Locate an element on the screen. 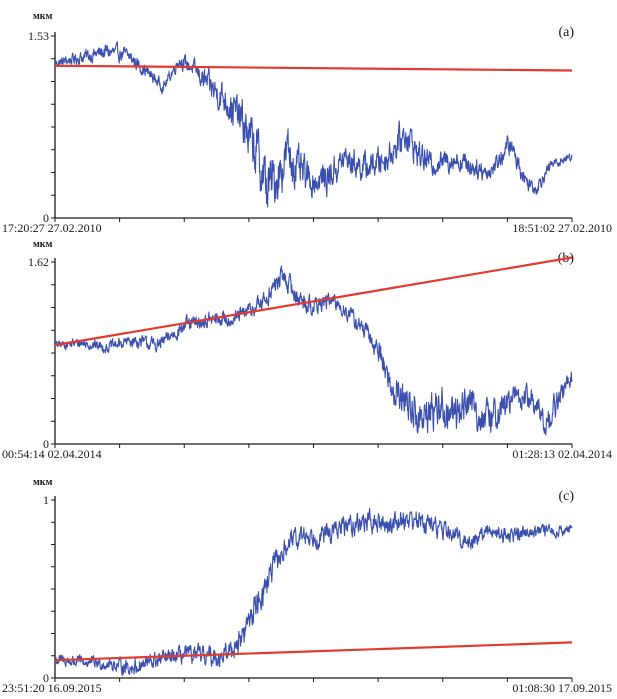  panel-tag: (c) is located at coordinates (566, 496).